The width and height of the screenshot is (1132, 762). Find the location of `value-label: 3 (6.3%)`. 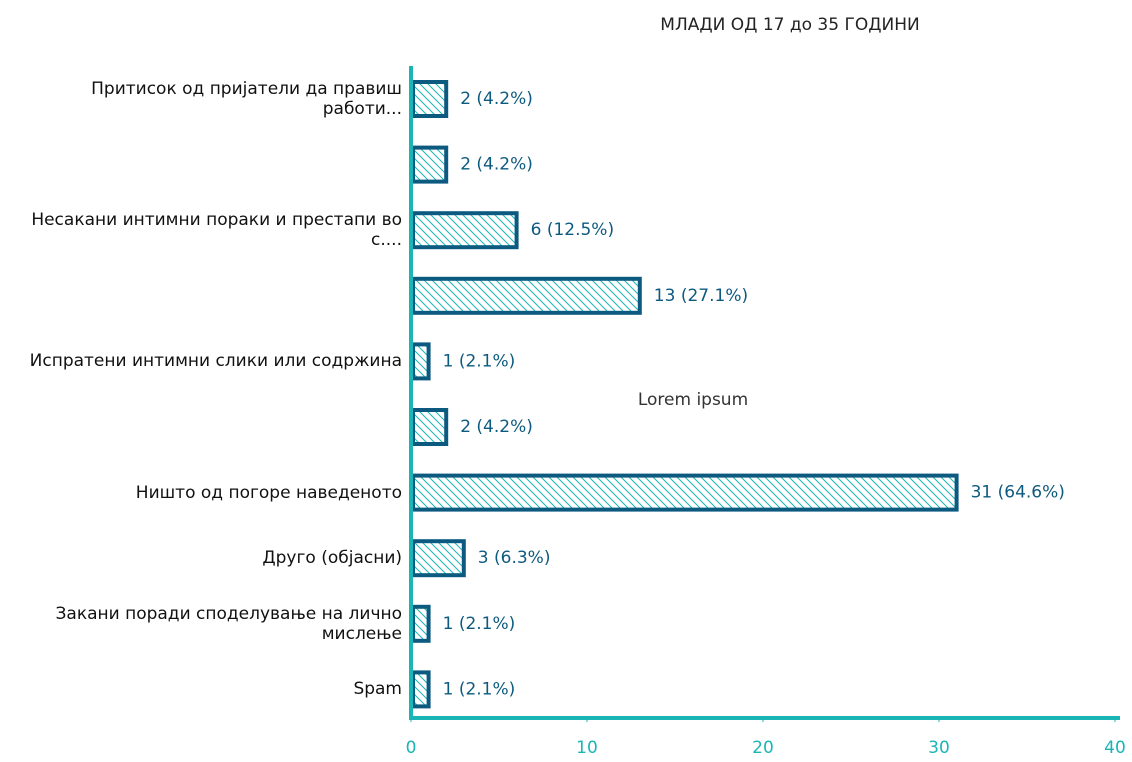

value-label: 3 (6.3%) is located at coordinates (514, 558).